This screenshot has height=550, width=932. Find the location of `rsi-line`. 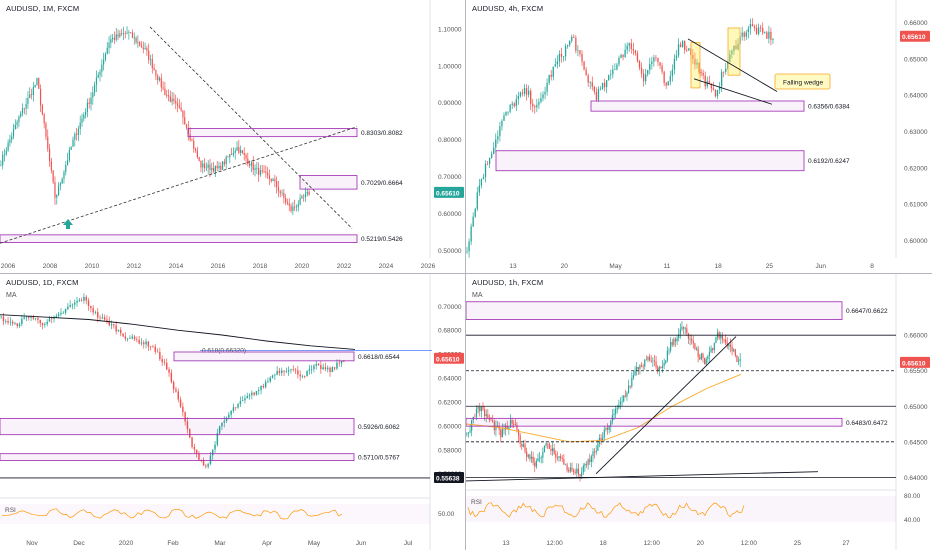

rsi-line is located at coordinates (172, 514).